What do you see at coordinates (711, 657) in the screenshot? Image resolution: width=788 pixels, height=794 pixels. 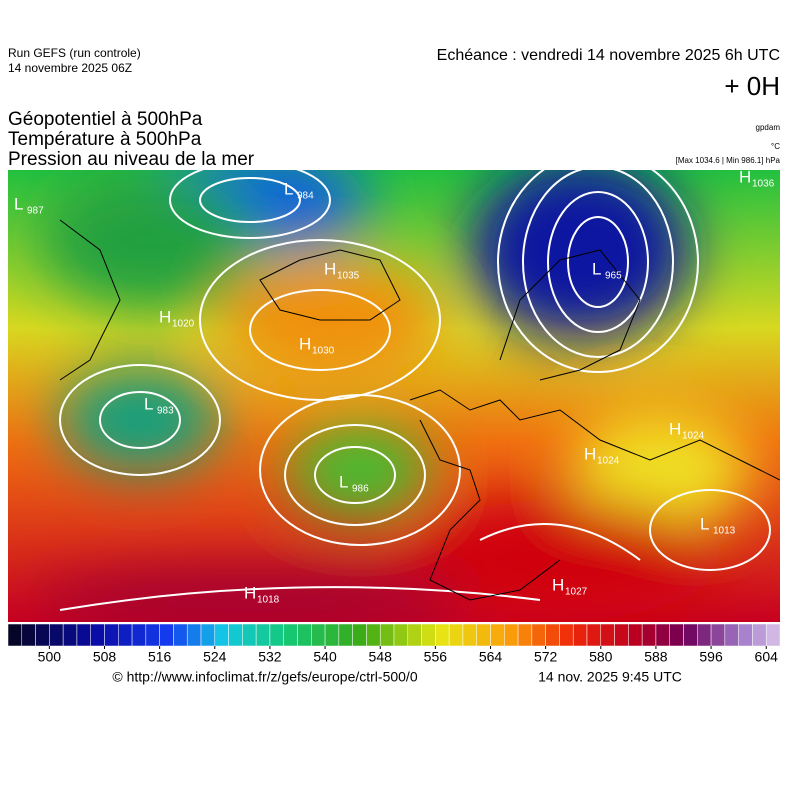 I see `colorbar-tick-label: 596` at bounding box center [711, 657].